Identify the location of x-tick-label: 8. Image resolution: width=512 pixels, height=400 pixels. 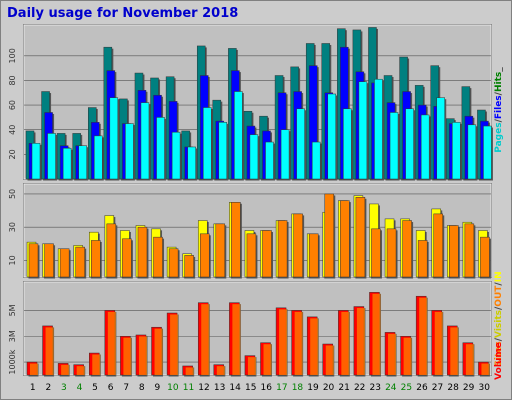
(142, 388).